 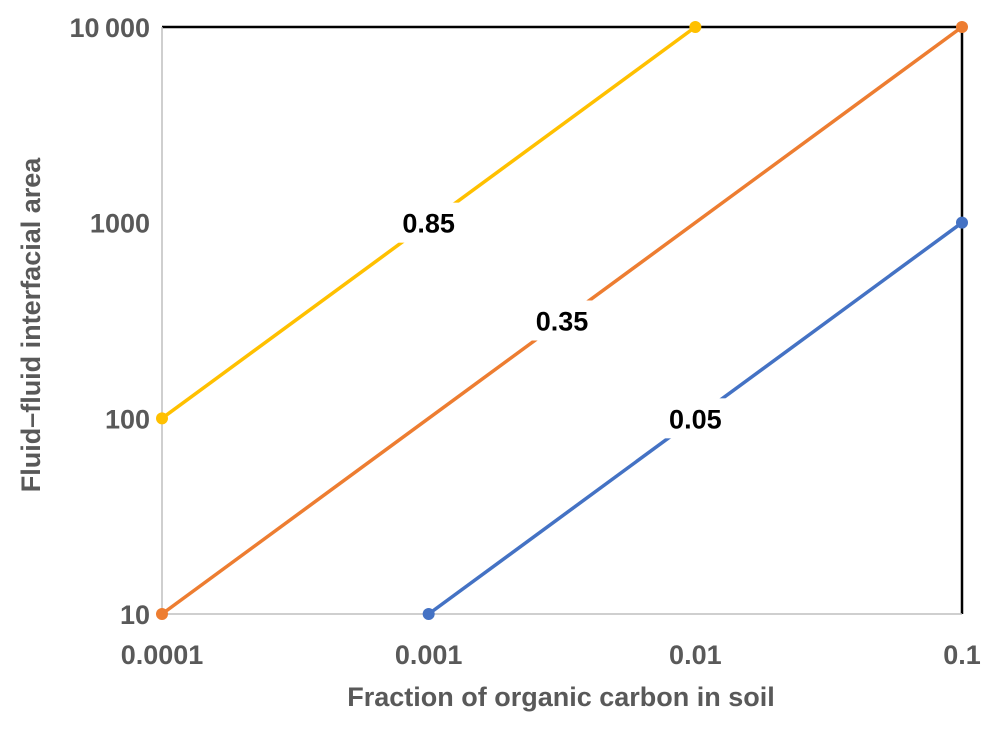 I want to click on x-tick-label: 0.1, so click(x=962, y=655).